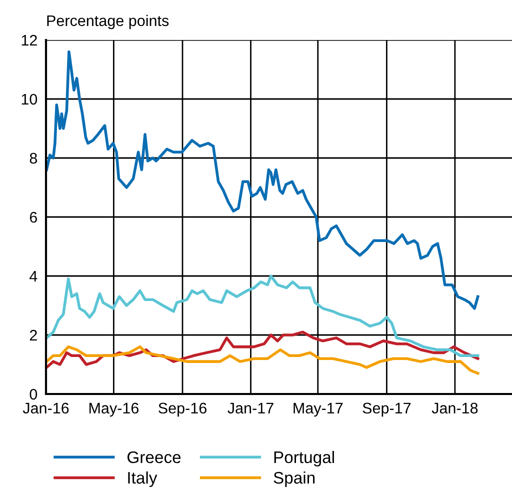 This screenshot has height=494, width=512. What do you see at coordinates (108, 22) in the screenshot?
I see `y-axis-title: Percentage points` at bounding box center [108, 22].